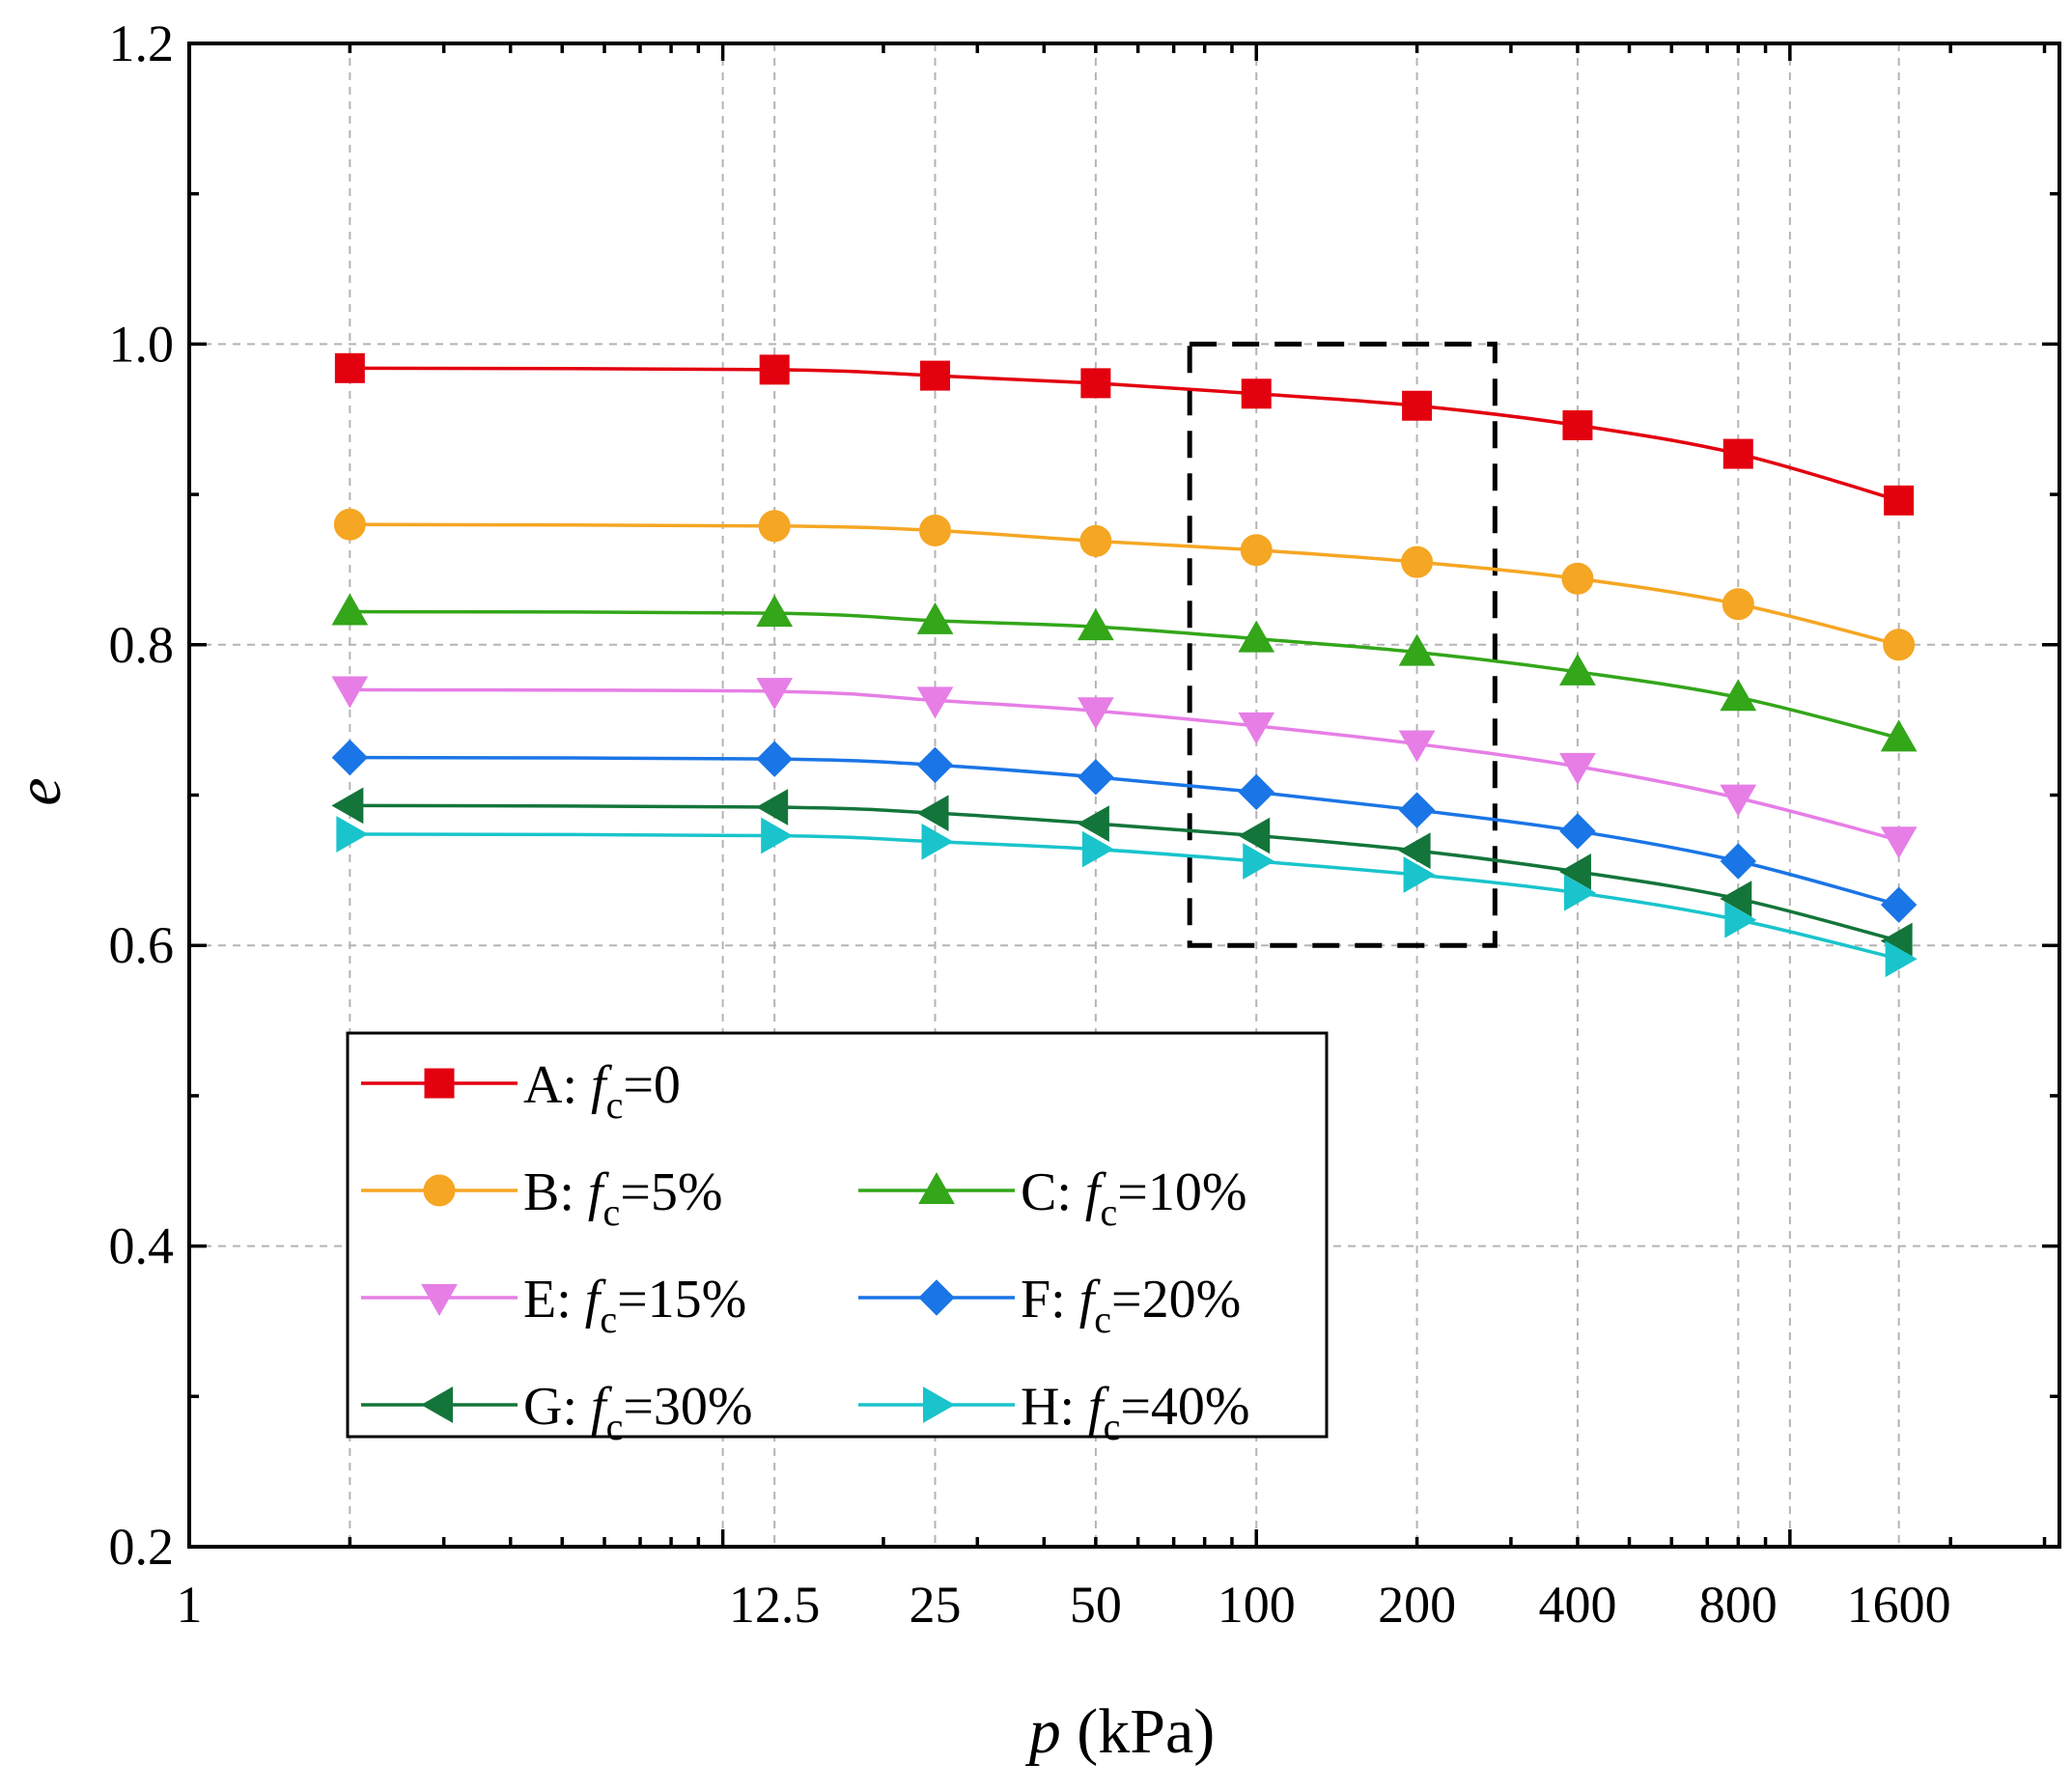  What do you see at coordinates (1043, 1731) in the screenshot?
I see `x-axis-title-var: p` at bounding box center [1043, 1731].